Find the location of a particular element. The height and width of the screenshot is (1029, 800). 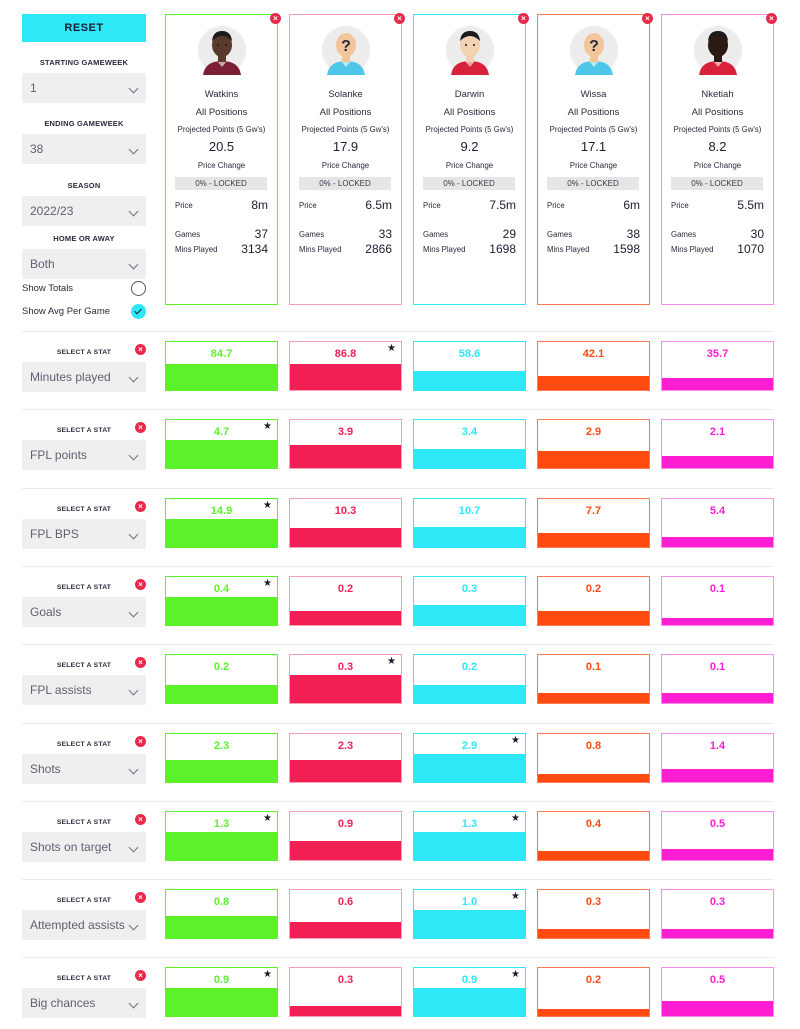

projected-points-value: 9.2 is located at coordinates (469, 146).